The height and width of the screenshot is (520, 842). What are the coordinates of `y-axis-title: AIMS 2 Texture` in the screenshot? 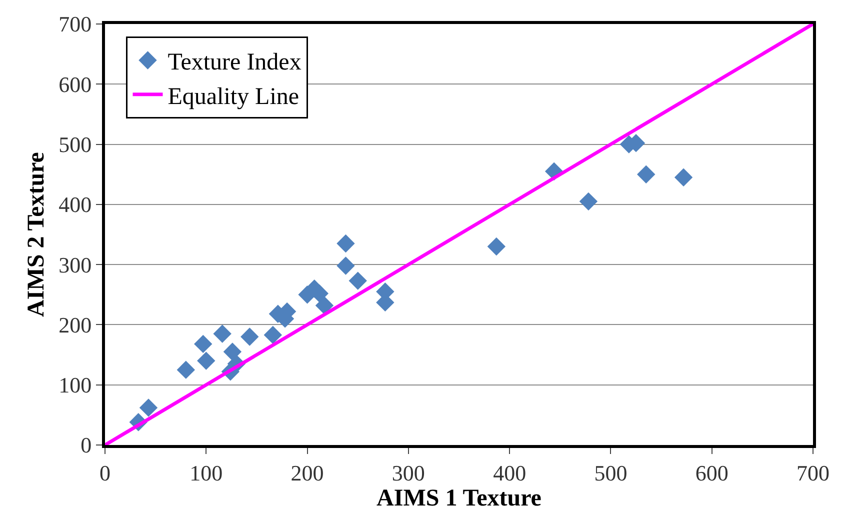 It's located at (37, 234).